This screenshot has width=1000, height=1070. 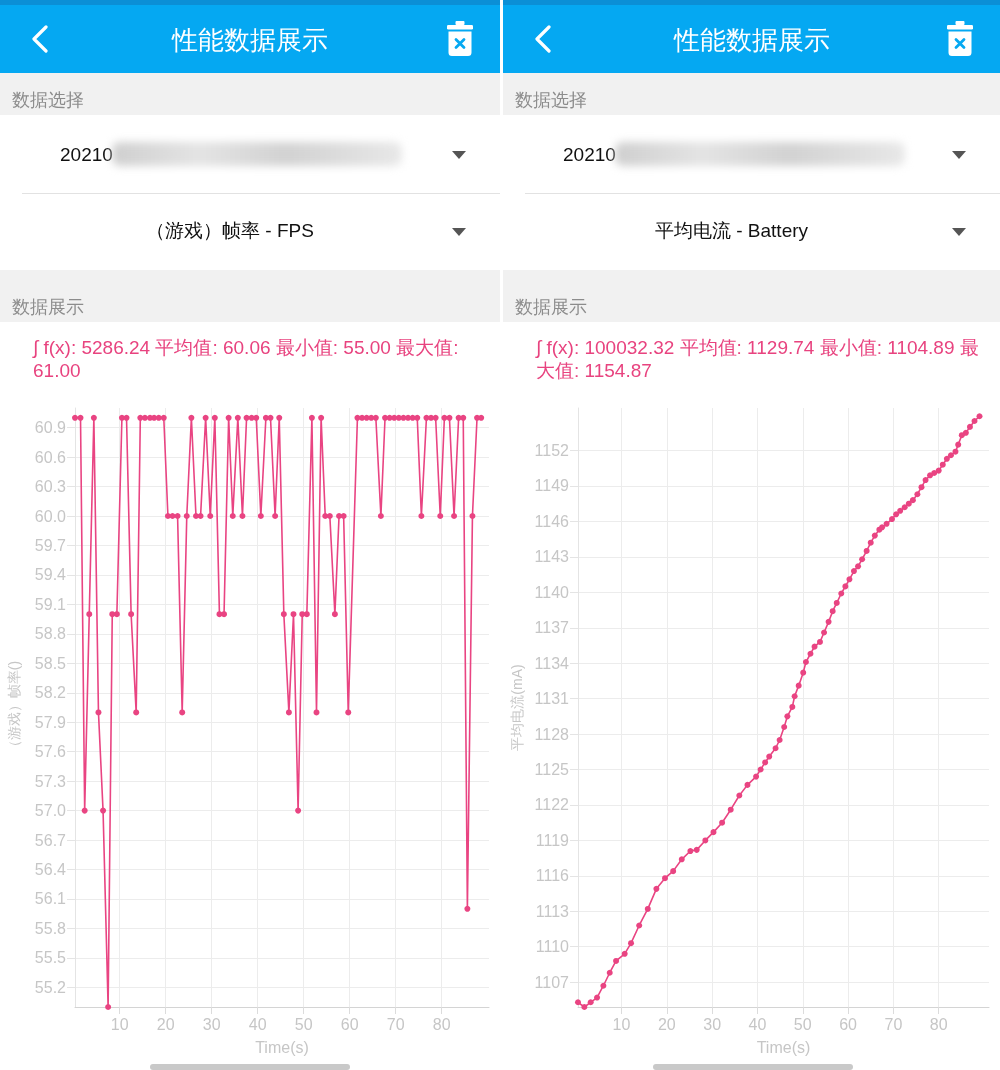 What do you see at coordinates (731, 231) in the screenshot?
I see `text: 平均电流 - Battery` at bounding box center [731, 231].